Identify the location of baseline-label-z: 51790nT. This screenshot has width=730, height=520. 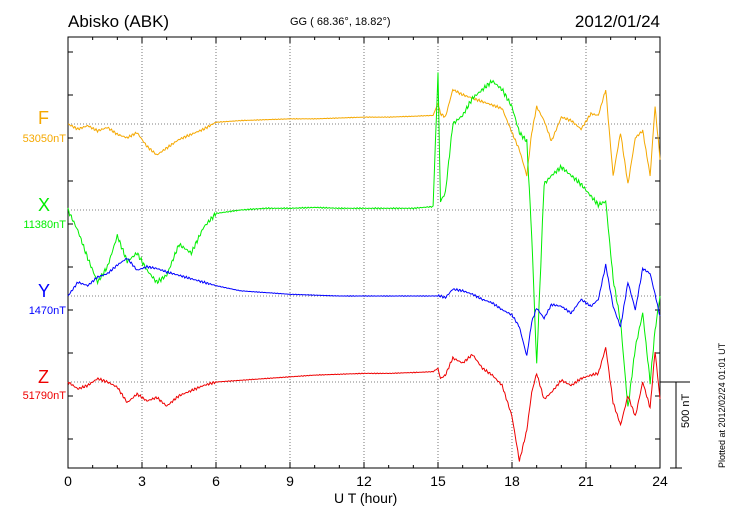
(44, 396).